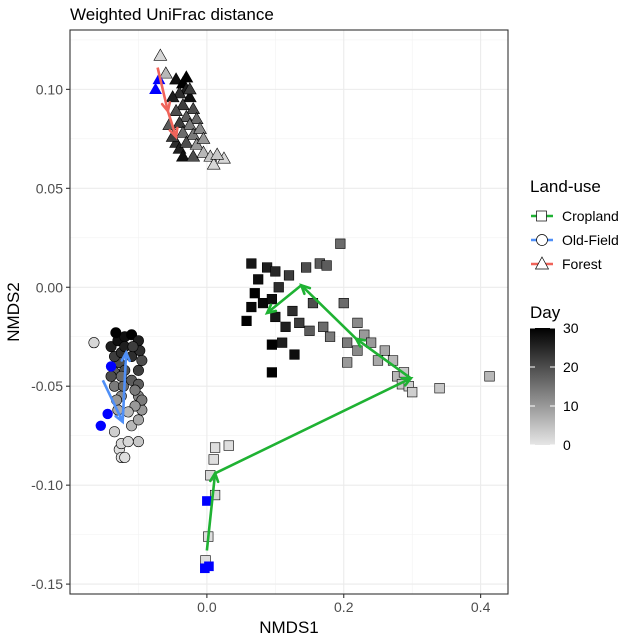 This screenshot has height=642, width=642. What do you see at coordinates (542, 240) in the screenshot?
I see `legend-key-circle` at bounding box center [542, 240].